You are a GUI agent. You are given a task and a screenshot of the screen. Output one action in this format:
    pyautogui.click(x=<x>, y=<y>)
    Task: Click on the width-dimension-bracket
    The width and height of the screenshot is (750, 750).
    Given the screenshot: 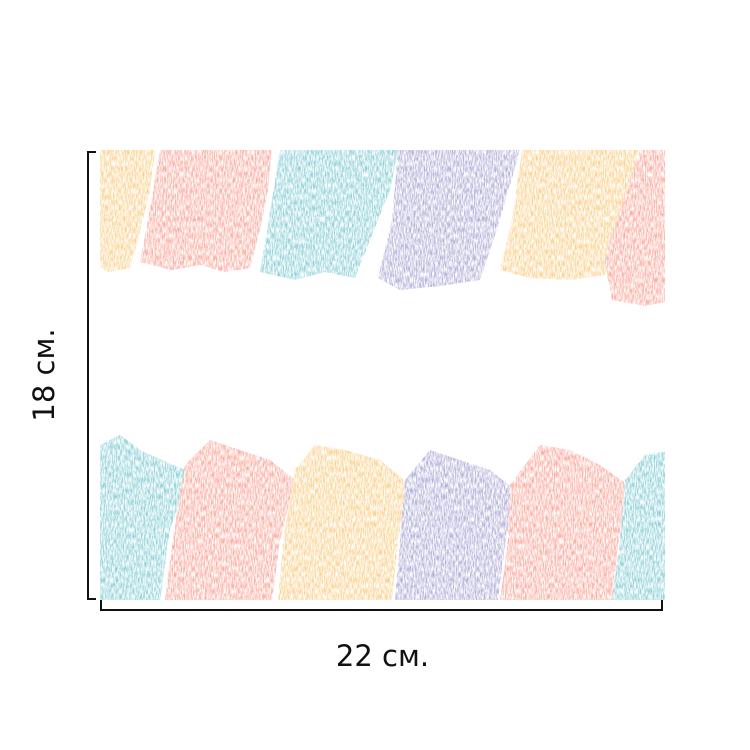 What is the action you would take?
    pyautogui.click(x=381, y=605)
    